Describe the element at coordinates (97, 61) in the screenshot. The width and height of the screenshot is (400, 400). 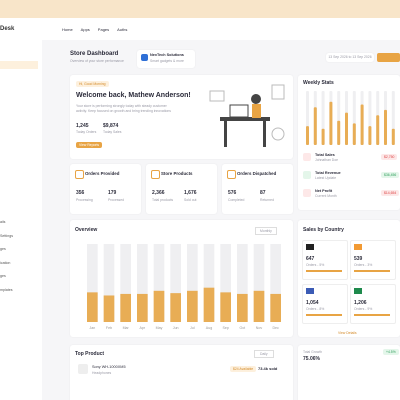
I see `page-subtitle: Overview of your store performance` at that location.